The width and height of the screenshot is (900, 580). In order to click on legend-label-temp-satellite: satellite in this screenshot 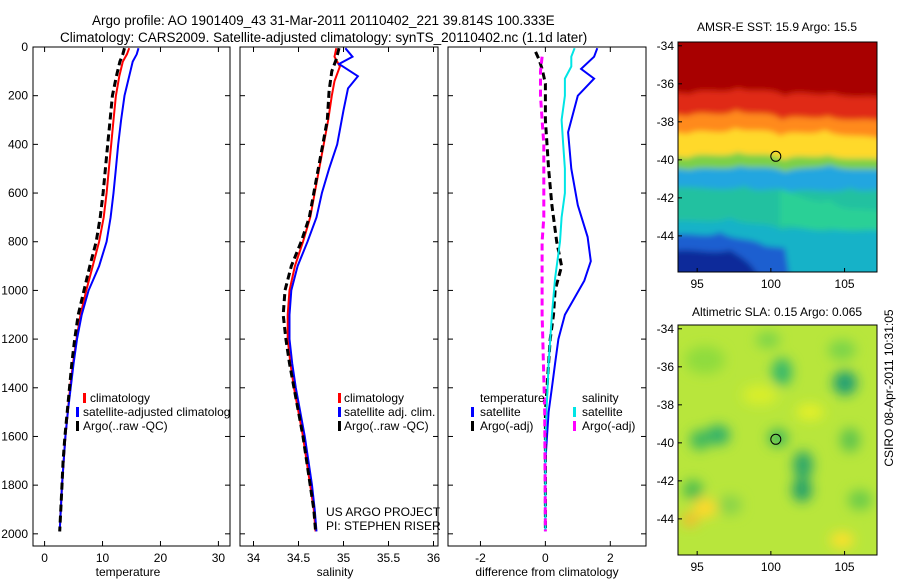, I will do `click(500, 412)`.